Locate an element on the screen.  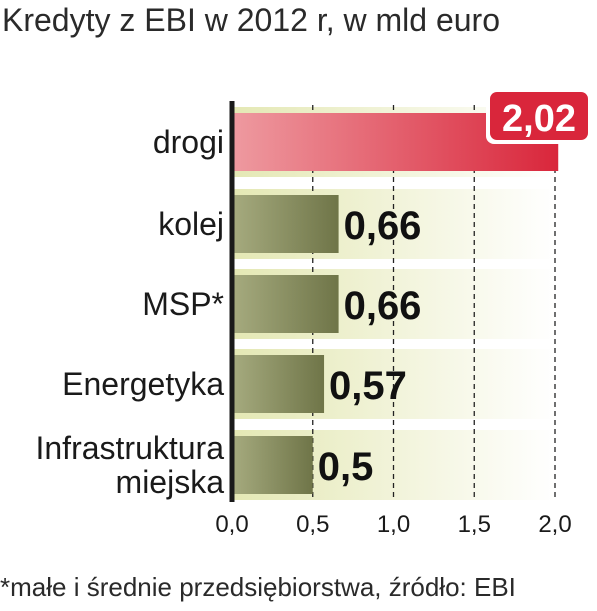
category-label: Infrastruktura is located at coordinates (129, 448).